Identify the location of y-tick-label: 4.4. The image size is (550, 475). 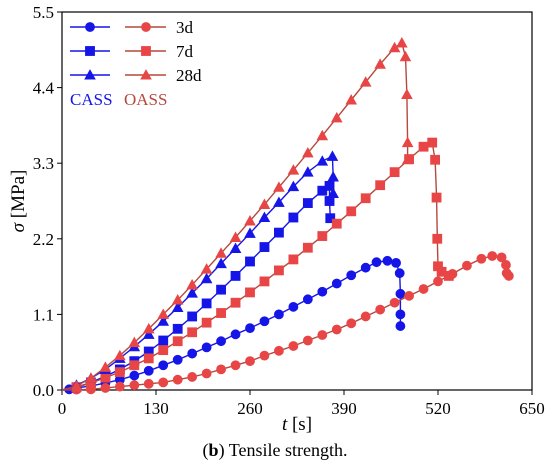
(44, 88).